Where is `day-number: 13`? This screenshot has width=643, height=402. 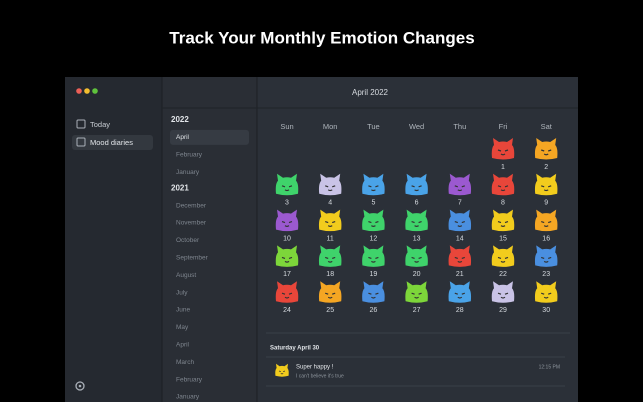 day-number: 13 is located at coordinates (417, 238).